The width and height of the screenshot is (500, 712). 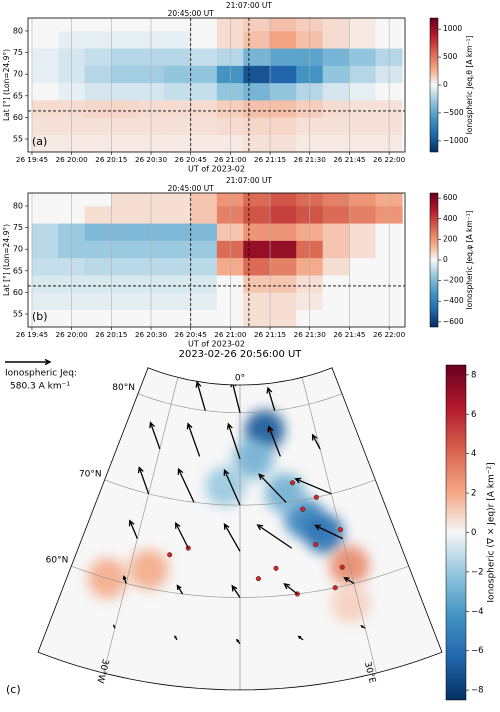 I want to click on colorbar-tick-label: 6, so click(x=473, y=415).